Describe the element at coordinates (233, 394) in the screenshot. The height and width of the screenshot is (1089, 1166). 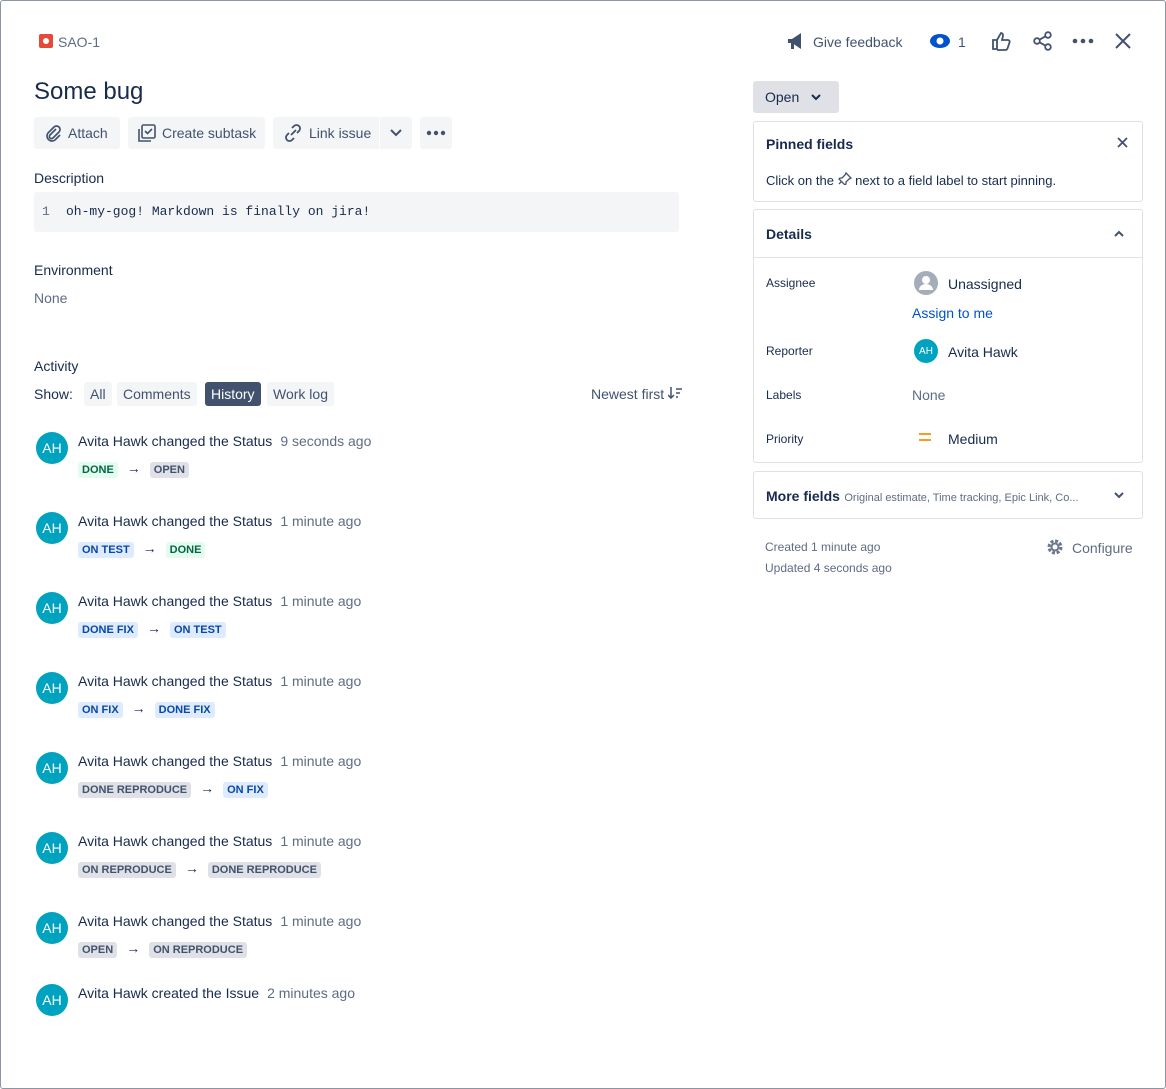
I see `activity-tab: History` at that location.